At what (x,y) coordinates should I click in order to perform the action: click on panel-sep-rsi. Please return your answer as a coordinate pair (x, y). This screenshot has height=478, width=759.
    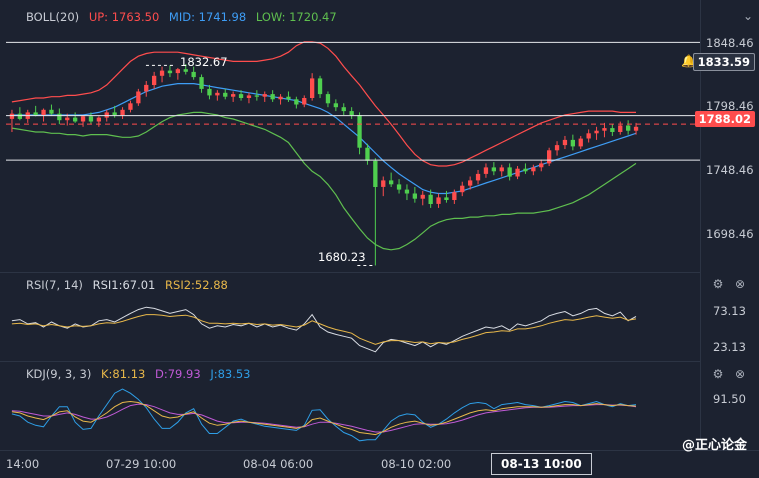
    Looking at the image, I should click on (350, 272).